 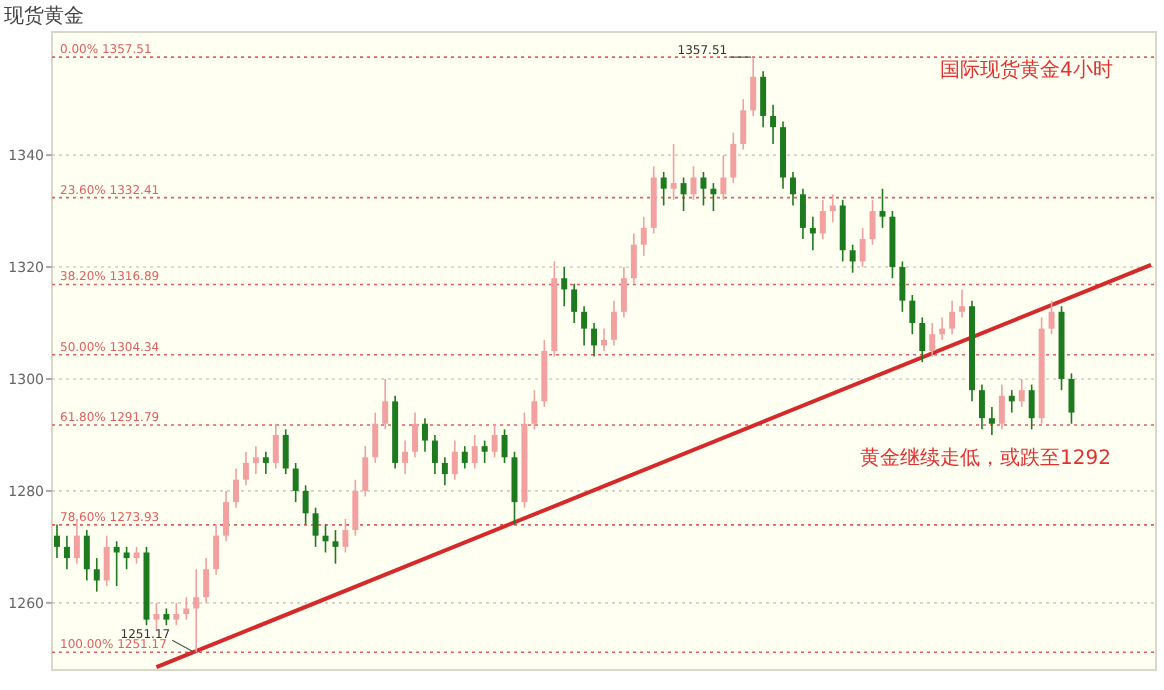 What do you see at coordinates (1026, 70) in the screenshot?
I see `annotation: 国际现货黄金4小时` at bounding box center [1026, 70].